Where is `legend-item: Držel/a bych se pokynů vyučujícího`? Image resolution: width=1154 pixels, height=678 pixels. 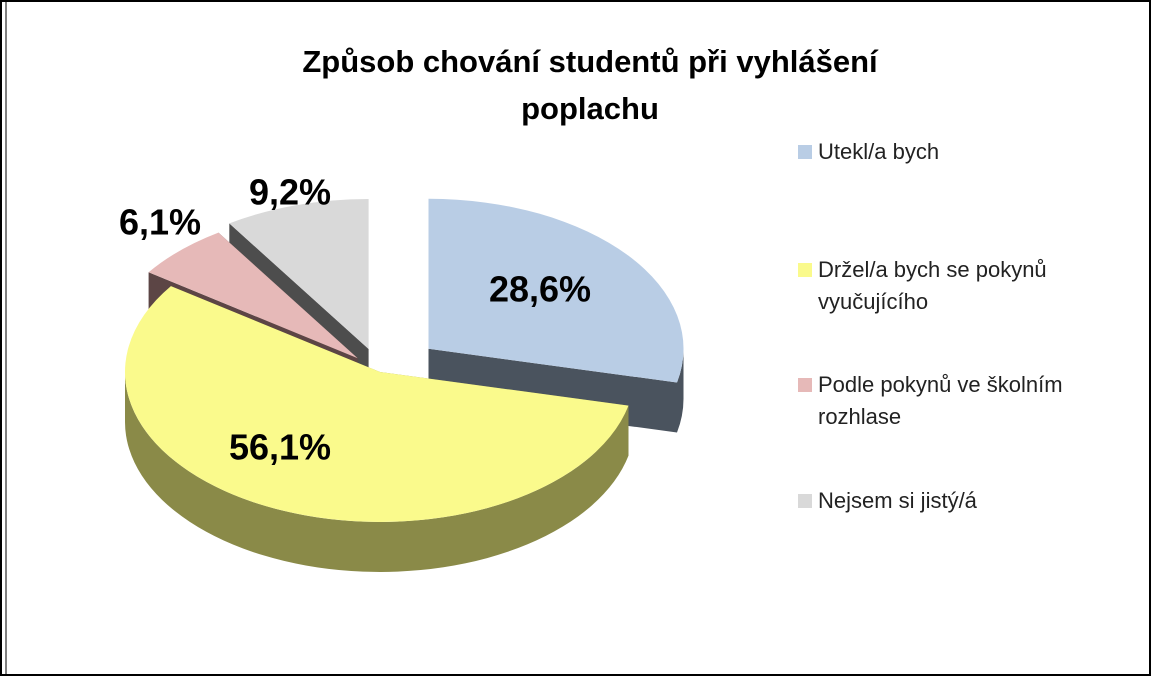
legend-item: Držel/a bych se pokynů vyučujícího is located at coordinates (976, 286).